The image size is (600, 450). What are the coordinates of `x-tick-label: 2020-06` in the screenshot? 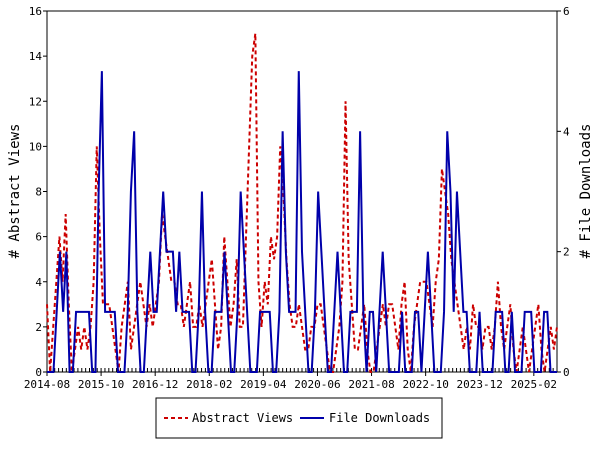 It's located at (317, 384).